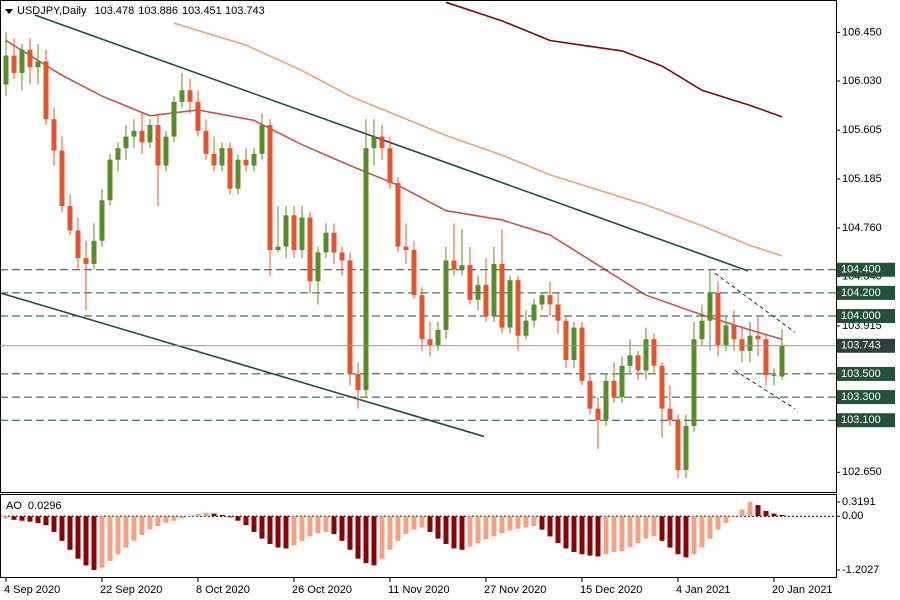  Describe the element at coordinates (859, 502) in the screenshot. I see `ao-y-tick-label: 0.3191` at that location.